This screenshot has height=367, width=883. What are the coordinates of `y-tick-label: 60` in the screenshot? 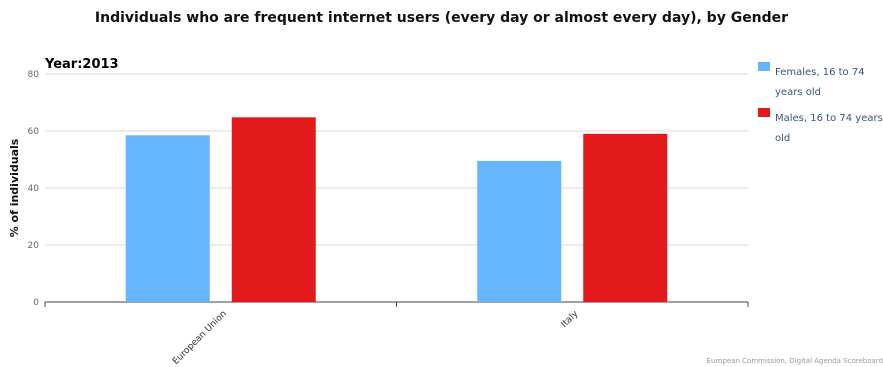 It's located at (34, 132).